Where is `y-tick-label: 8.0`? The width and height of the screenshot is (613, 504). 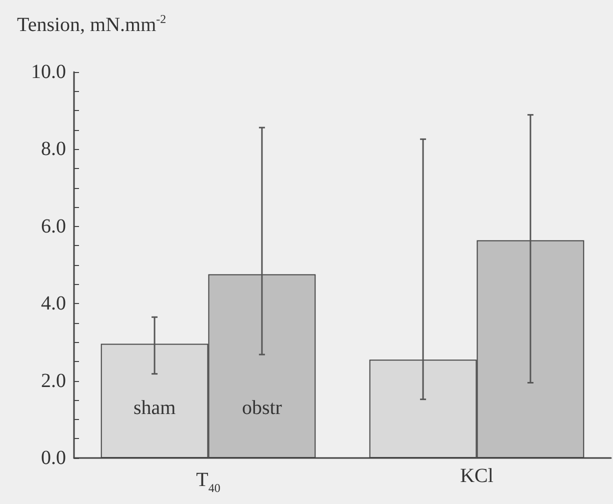
y-tick-label: 8.0 is located at coordinates (53, 149).